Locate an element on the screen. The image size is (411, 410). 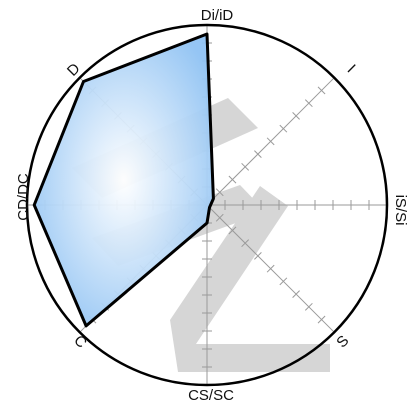
axis-label-s: S is located at coordinates (342, 341).